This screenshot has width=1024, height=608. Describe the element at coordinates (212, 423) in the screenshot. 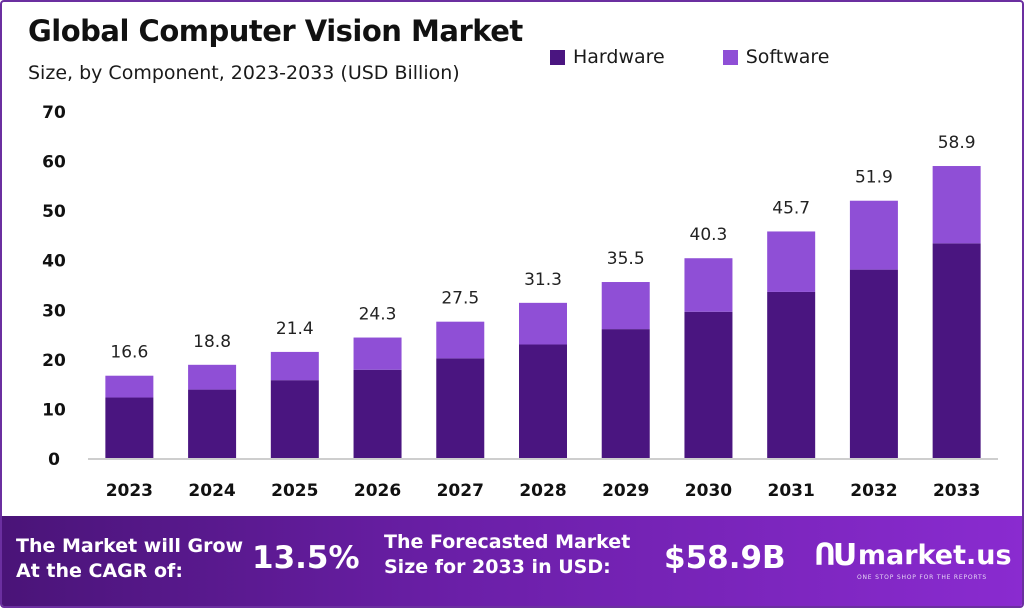

I see `bar-hardware-2024` at that location.